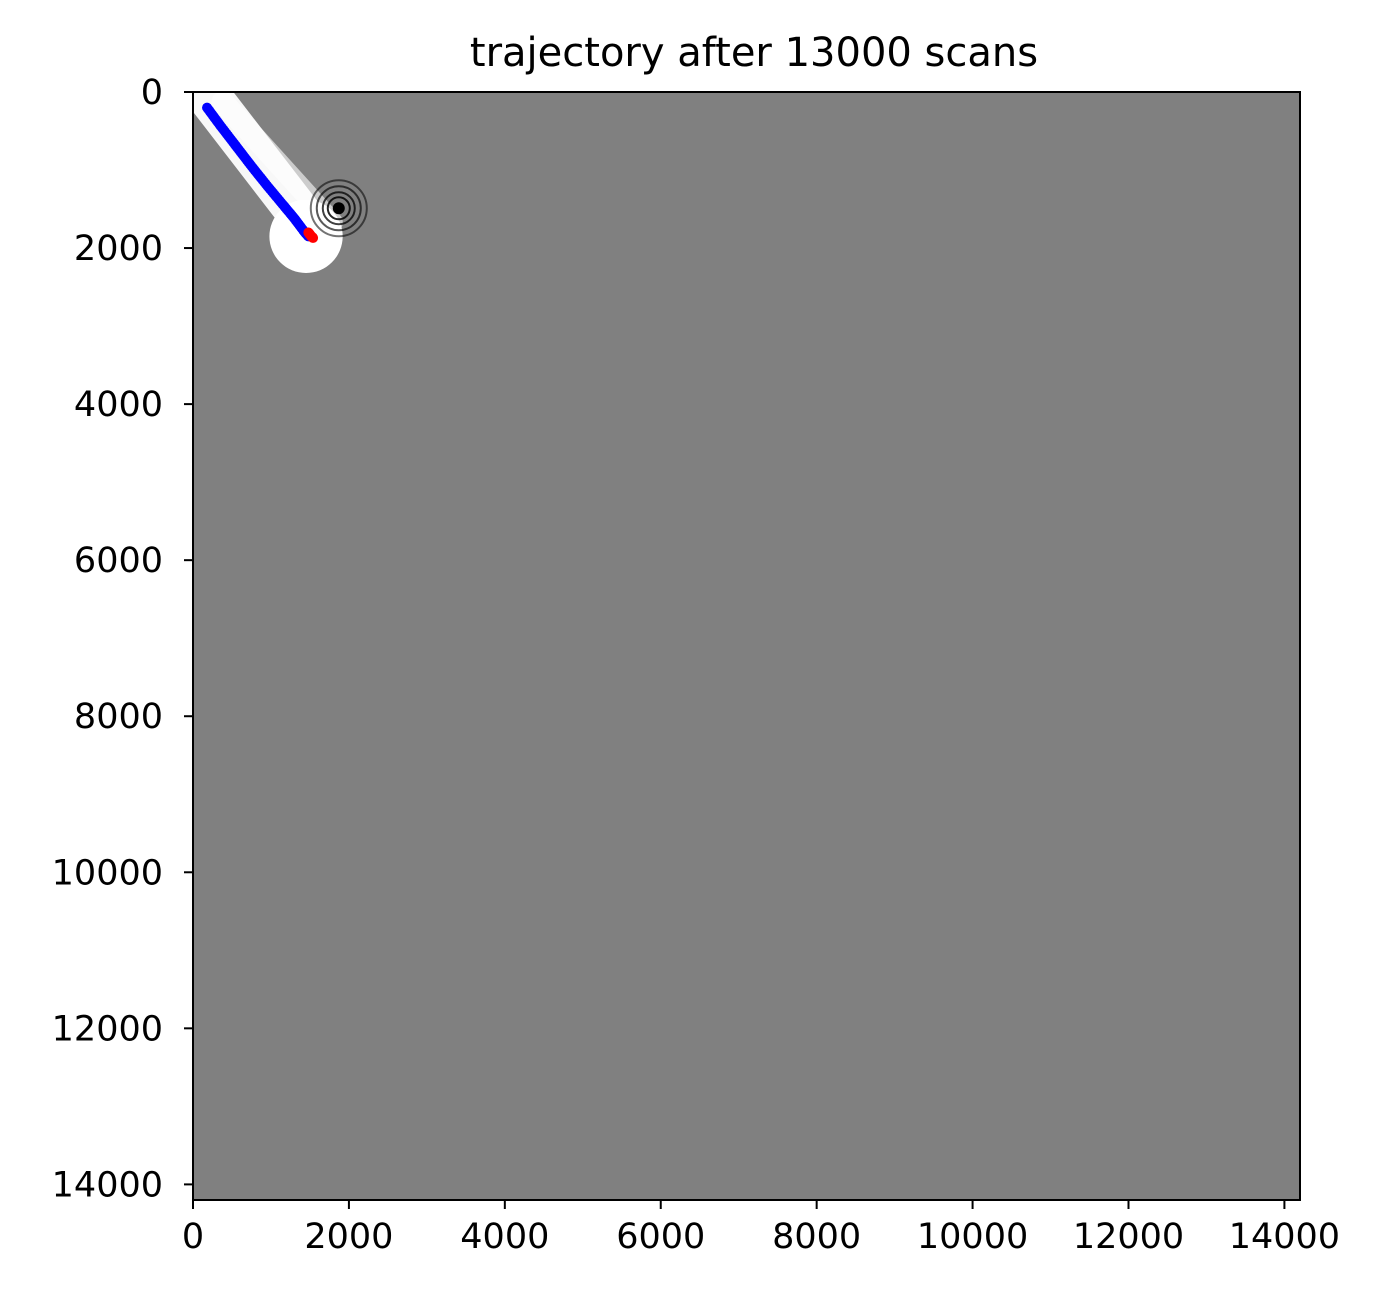 The width and height of the screenshot is (1381, 1302). What do you see at coordinates (761, 1228) in the screenshot?
I see `x-axis: 0 2000 4000 6000 8000 10000 12000 14000` at bounding box center [761, 1228].